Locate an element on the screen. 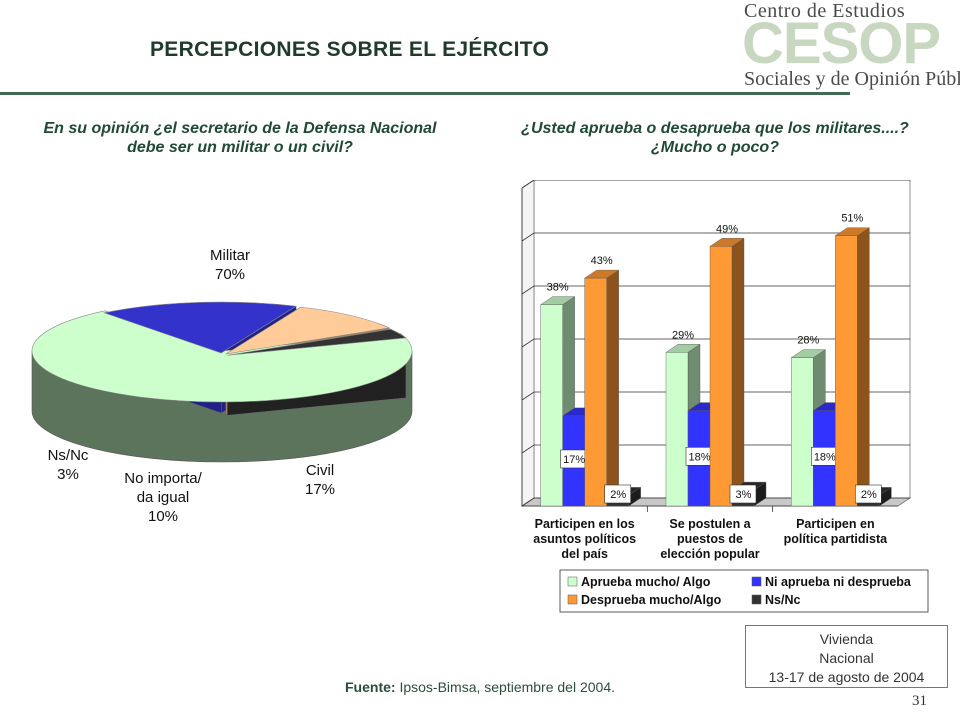  pie-label-civil: Civil 17% is located at coordinates (320, 480).